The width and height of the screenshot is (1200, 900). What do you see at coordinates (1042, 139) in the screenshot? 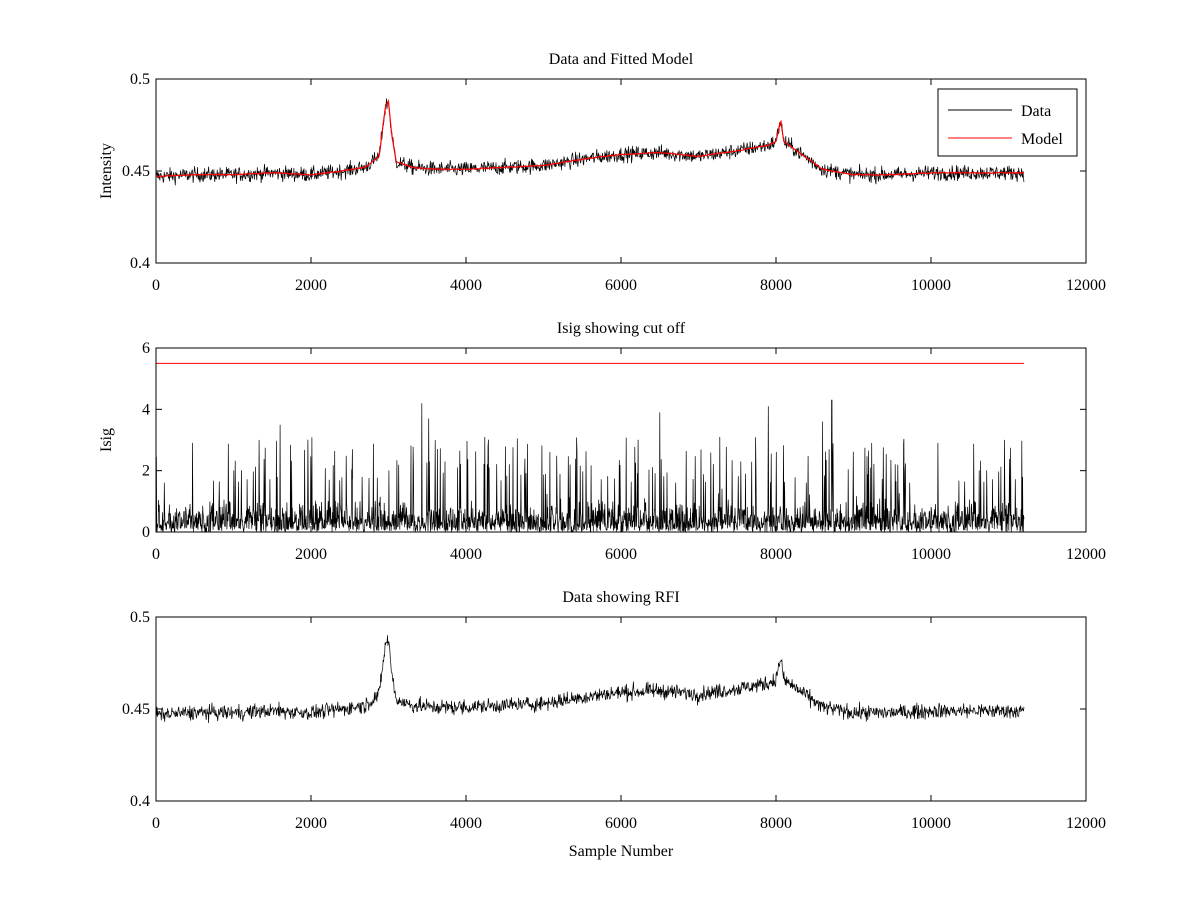
I see `legend-label: Model` at bounding box center [1042, 139].